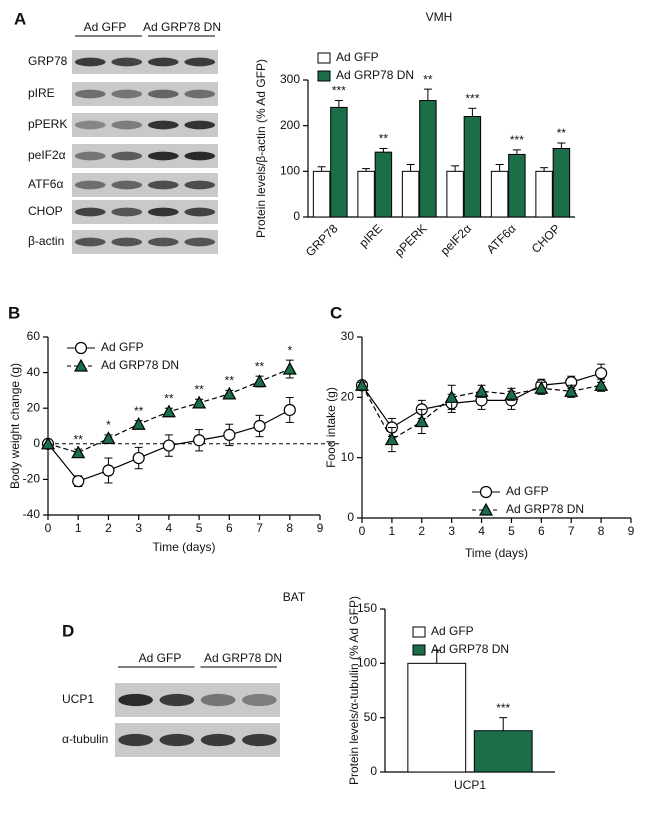 Image resolution: width=645 pixels, height=818 pixels. What do you see at coordinates (32, 479) in the screenshot?
I see `y-tick-label: -20` at bounding box center [32, 479].